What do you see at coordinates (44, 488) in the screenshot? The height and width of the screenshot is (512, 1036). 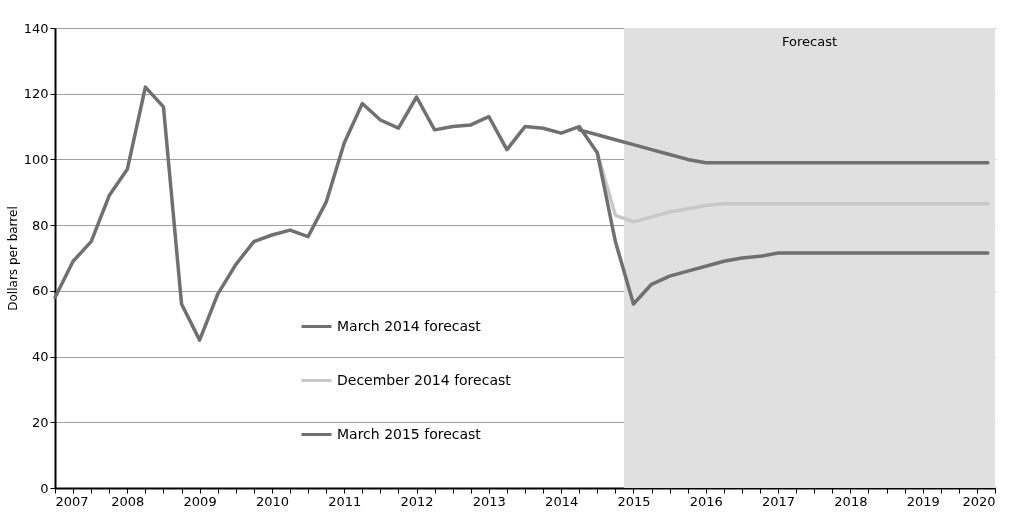 I see `y-tick-label: 0` at bounding box center [44, 488].